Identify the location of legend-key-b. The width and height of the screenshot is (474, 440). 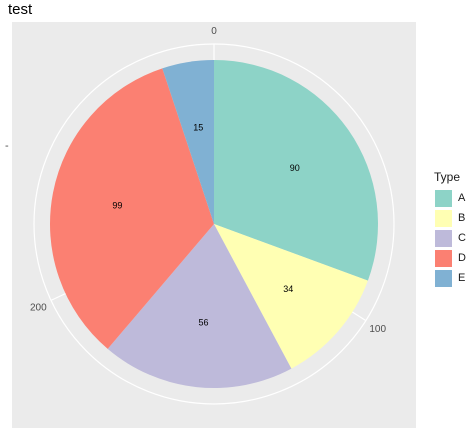
(443, 218).